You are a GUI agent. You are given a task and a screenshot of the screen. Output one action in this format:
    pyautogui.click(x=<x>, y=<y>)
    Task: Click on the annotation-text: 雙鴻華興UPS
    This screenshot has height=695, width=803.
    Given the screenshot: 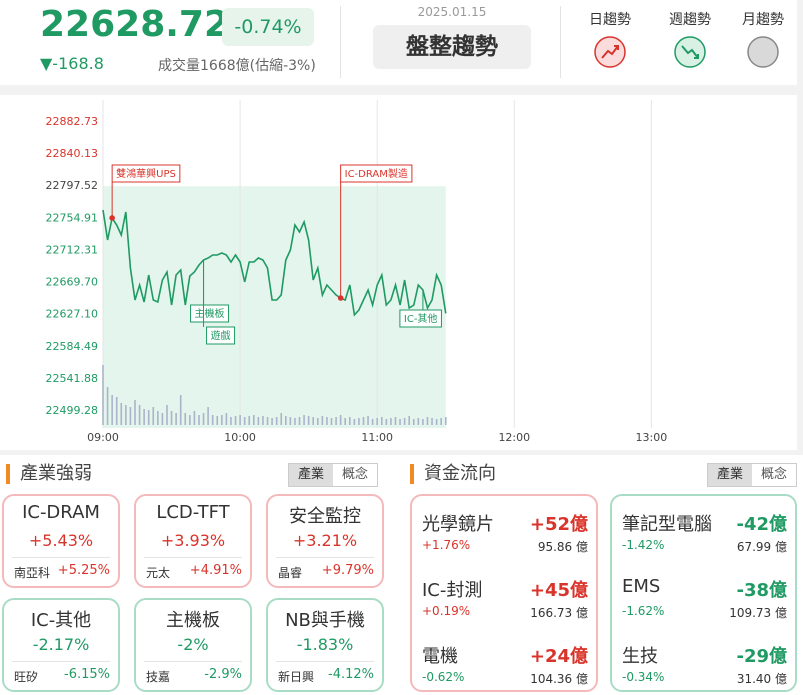 What is the action you would take?
    pyautogui.click(x=146, y=173)
    